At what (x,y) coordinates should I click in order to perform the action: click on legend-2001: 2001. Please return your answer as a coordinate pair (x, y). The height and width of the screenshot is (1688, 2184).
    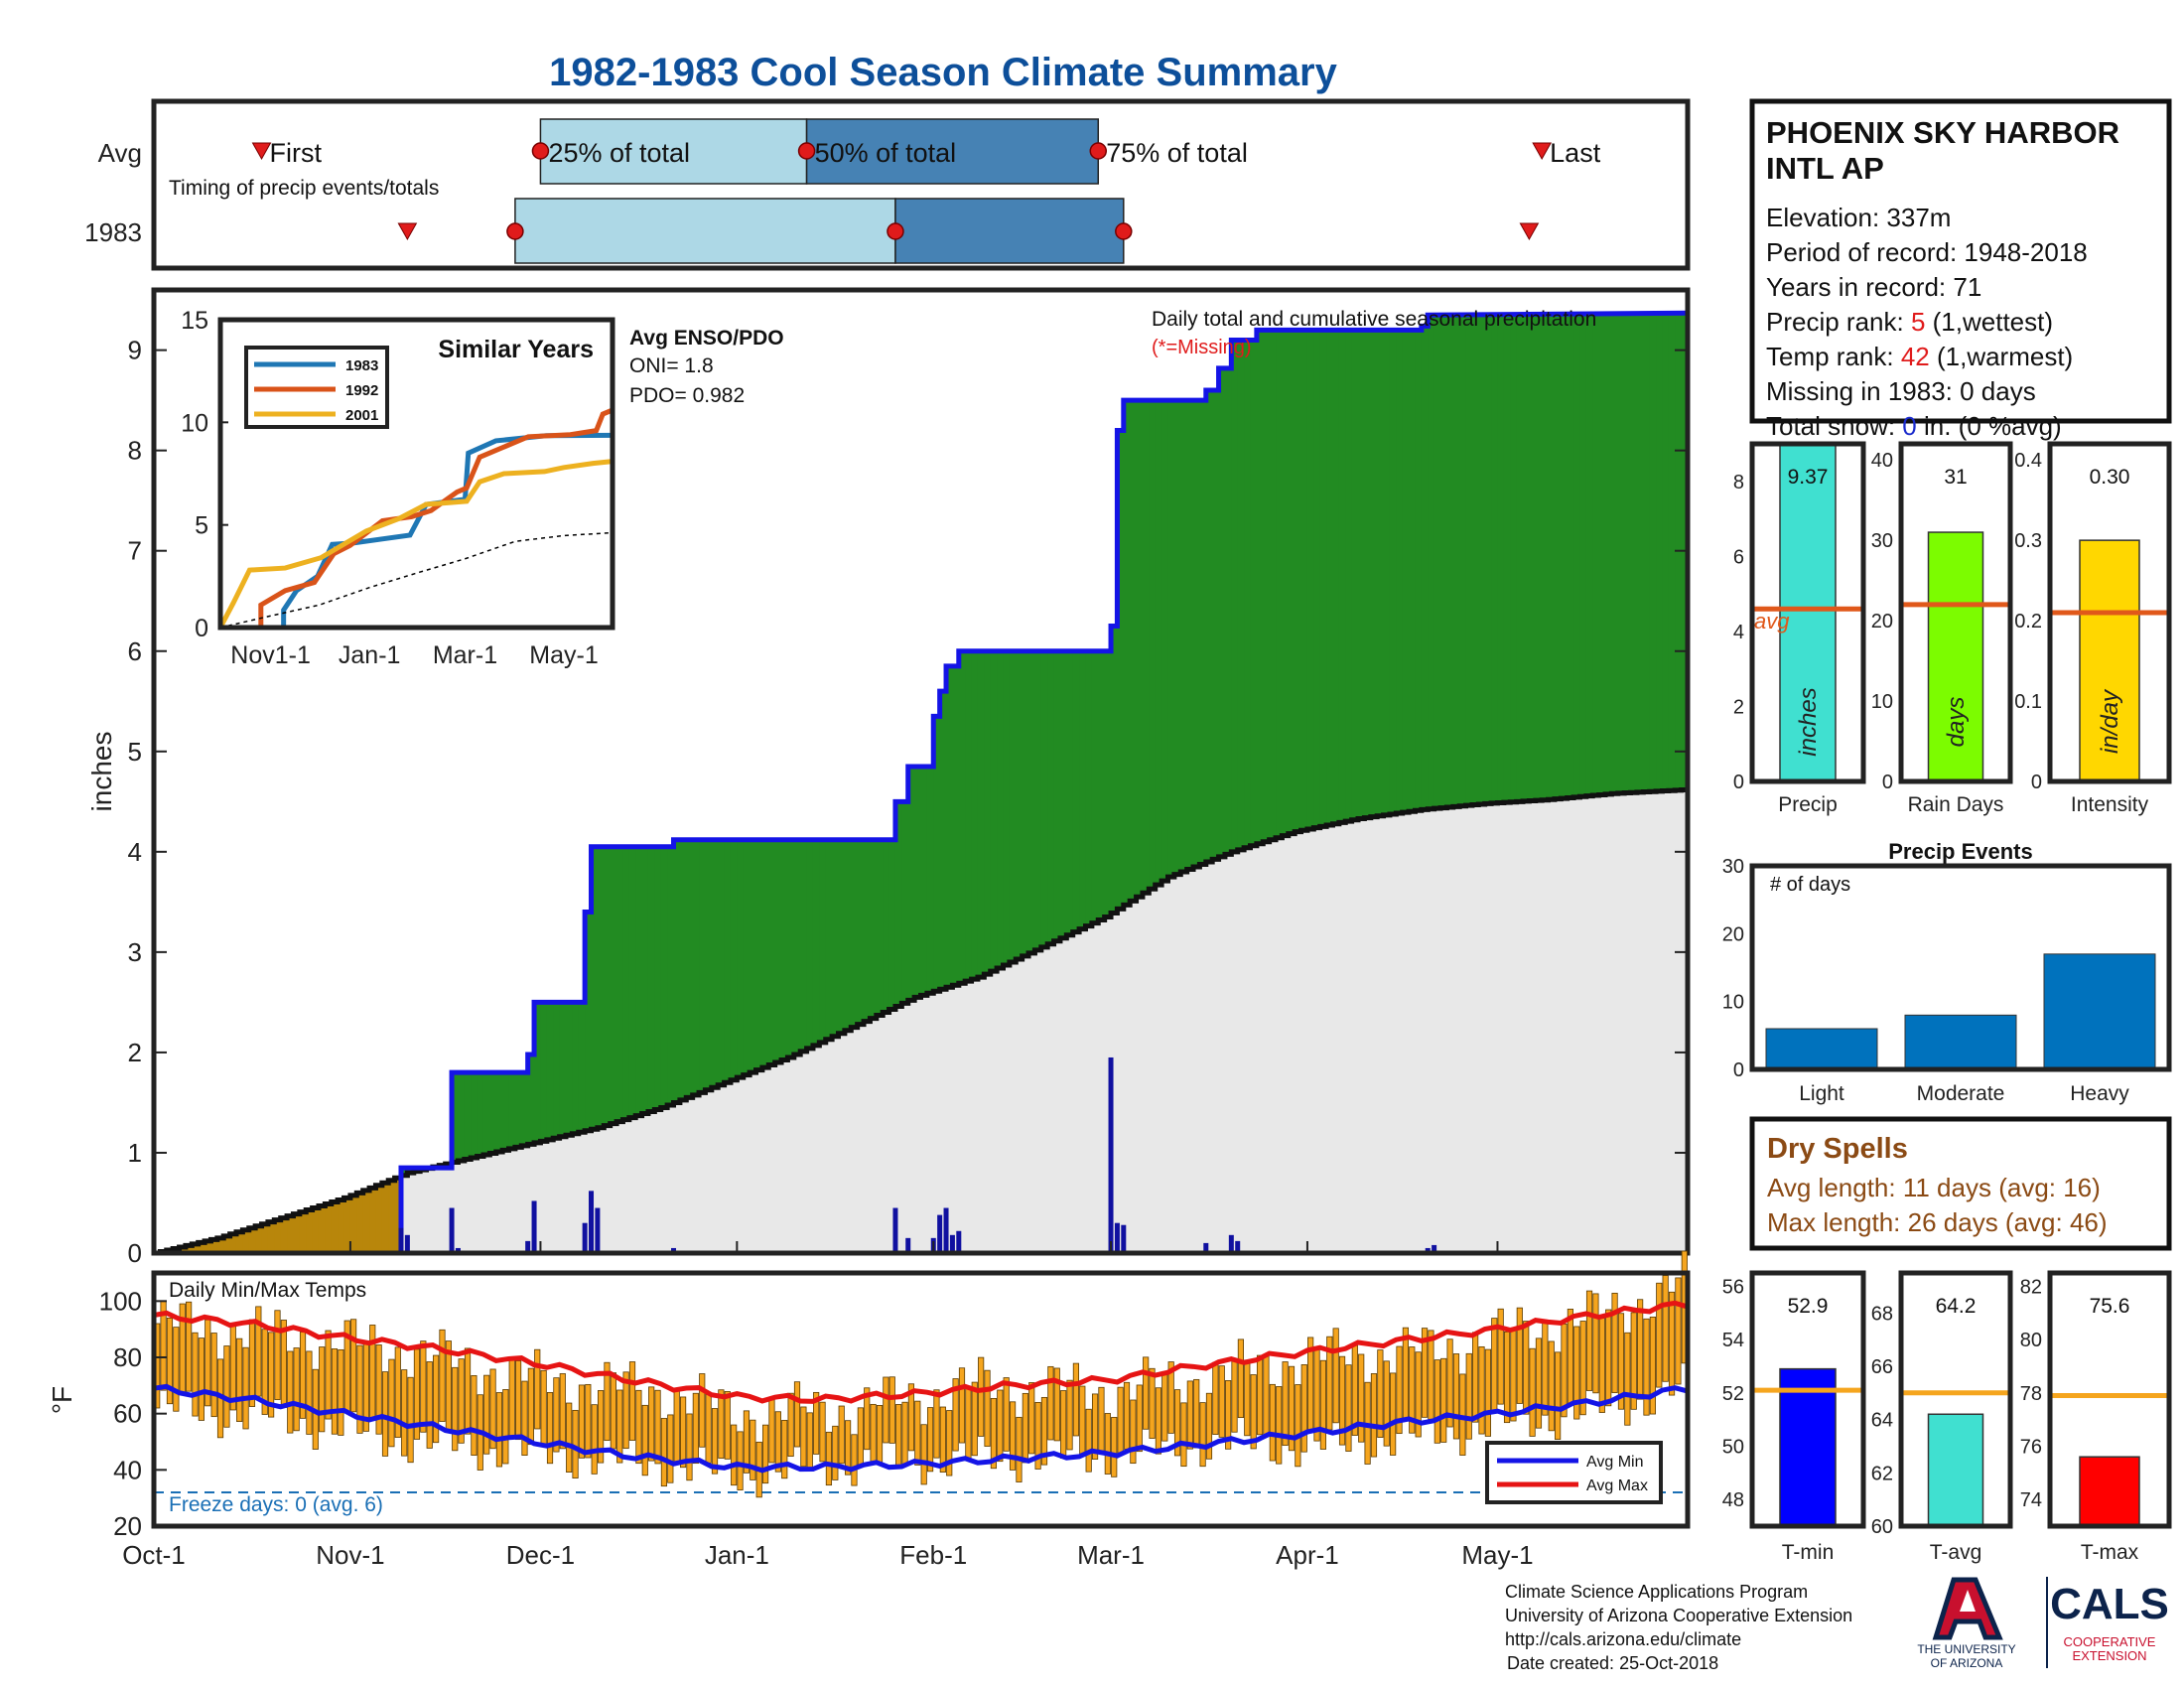
    Looking at the image, I should click on (361, 415).